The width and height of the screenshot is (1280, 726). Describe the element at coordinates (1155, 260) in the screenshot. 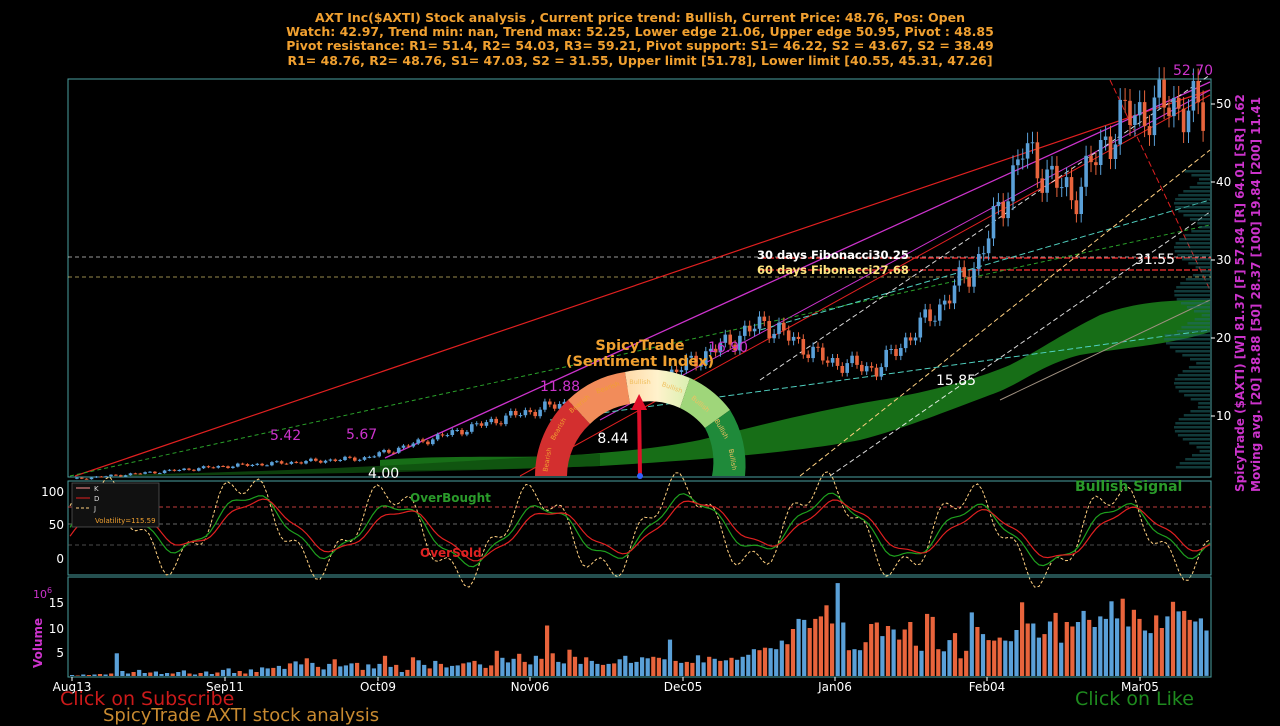

I see `annotation-31-55: 31.55` at that location.